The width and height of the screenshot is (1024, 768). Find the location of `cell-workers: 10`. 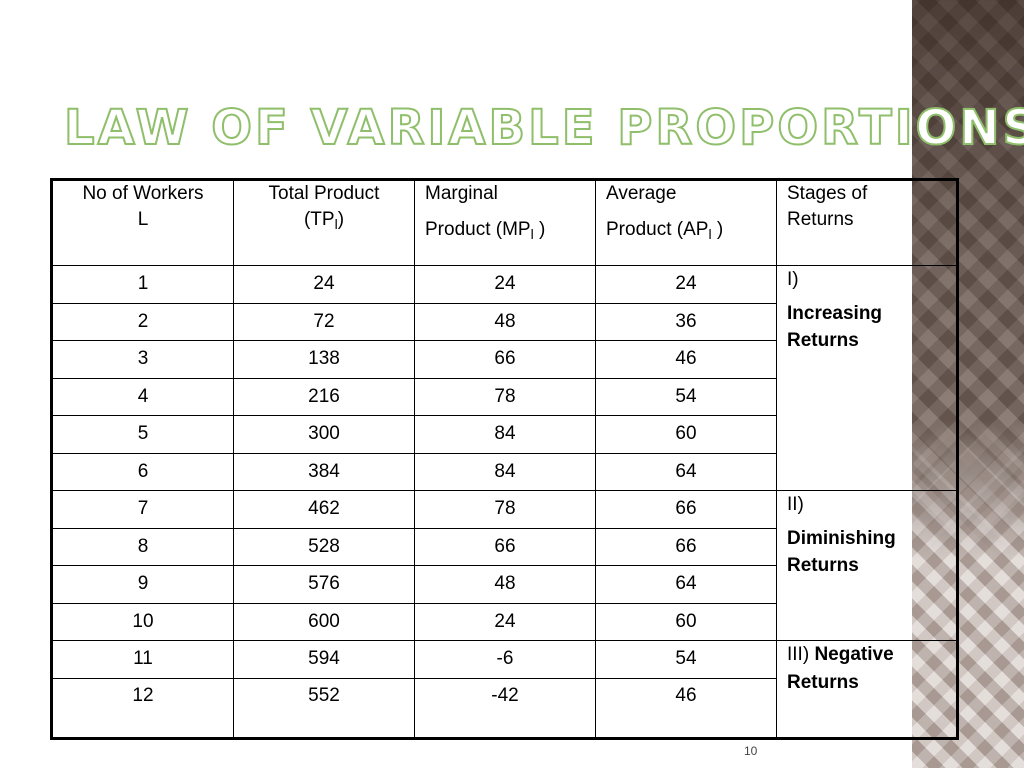

cell-workers: 10 is located at coordinates (142, 621).